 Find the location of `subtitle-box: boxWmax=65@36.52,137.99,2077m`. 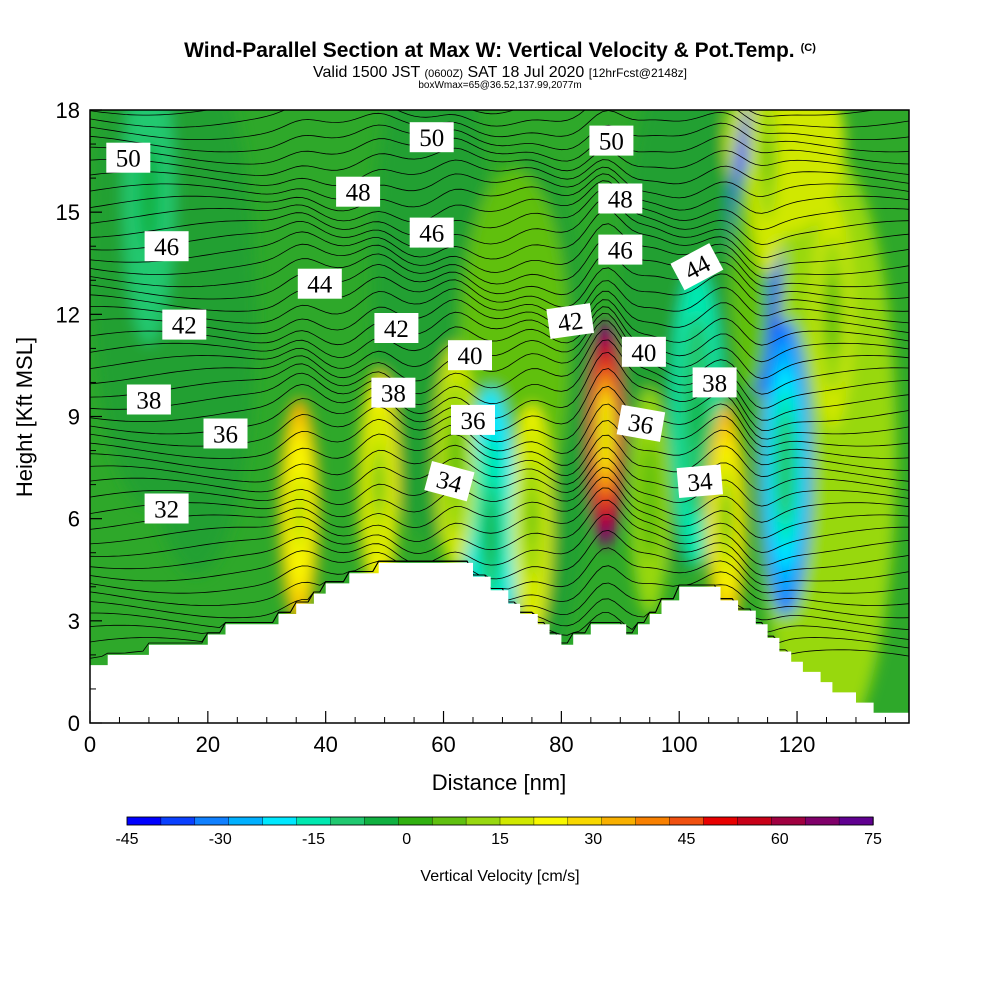

subtitle-box: boxWmax=65@36.52,137.99,2077m is located at coordinates (499, 85).